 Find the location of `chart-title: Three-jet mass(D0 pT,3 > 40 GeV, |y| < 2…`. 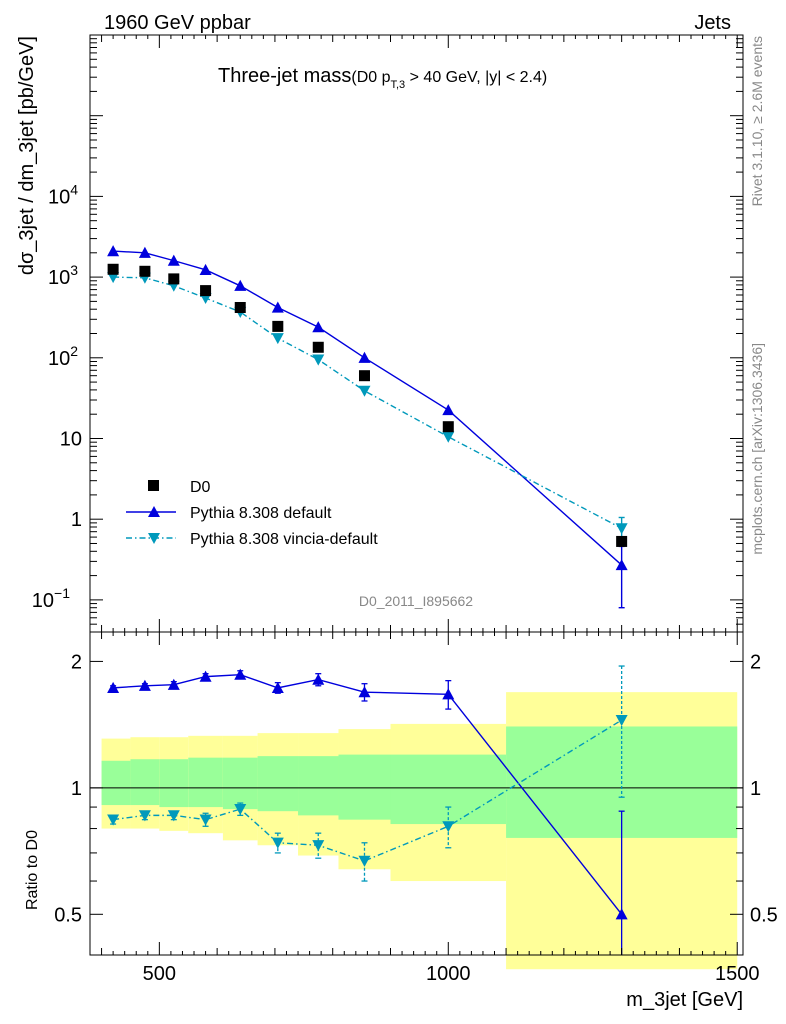

chart-title: Three-jet mass(D0 pT,3 > 40 GeV, |y| < 2… is located at coordinates (382, 78).